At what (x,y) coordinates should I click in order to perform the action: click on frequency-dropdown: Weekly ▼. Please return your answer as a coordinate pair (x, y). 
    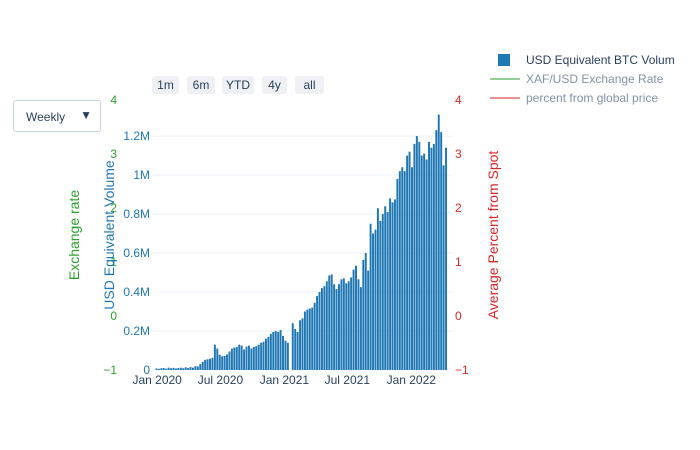
    Looking at the image, I should click on (57, 116).